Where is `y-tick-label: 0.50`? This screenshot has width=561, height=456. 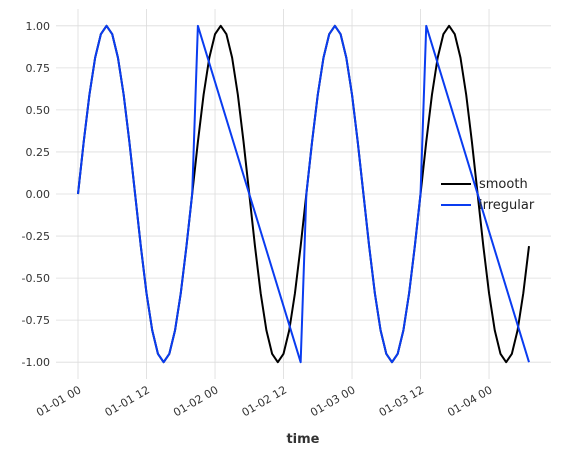 y-tick-label: 0.50 is located at coordinates (38, 110).